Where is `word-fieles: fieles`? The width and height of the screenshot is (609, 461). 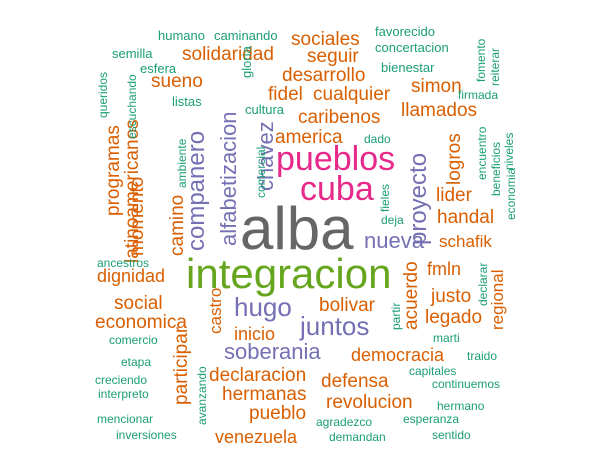
word-fieles: fieles is located at coordinates (385, 197).